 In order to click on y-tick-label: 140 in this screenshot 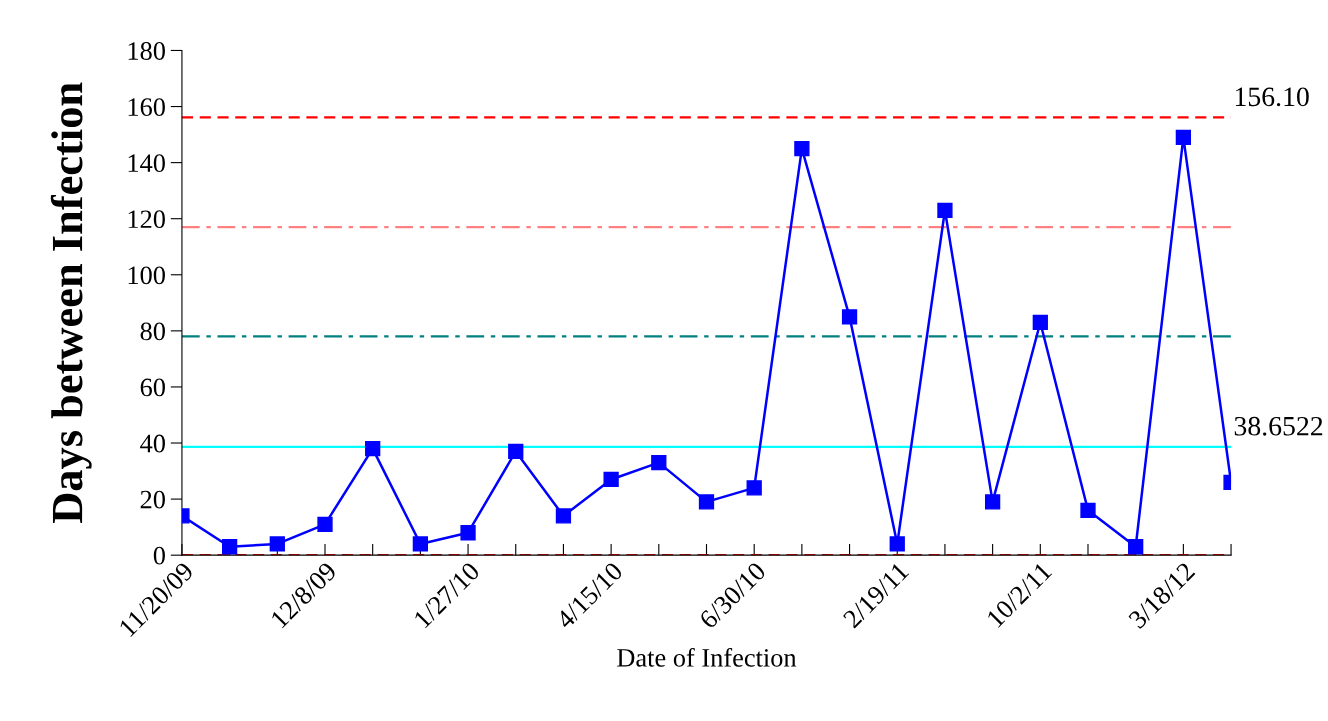, I will do `click(146, 163)`.